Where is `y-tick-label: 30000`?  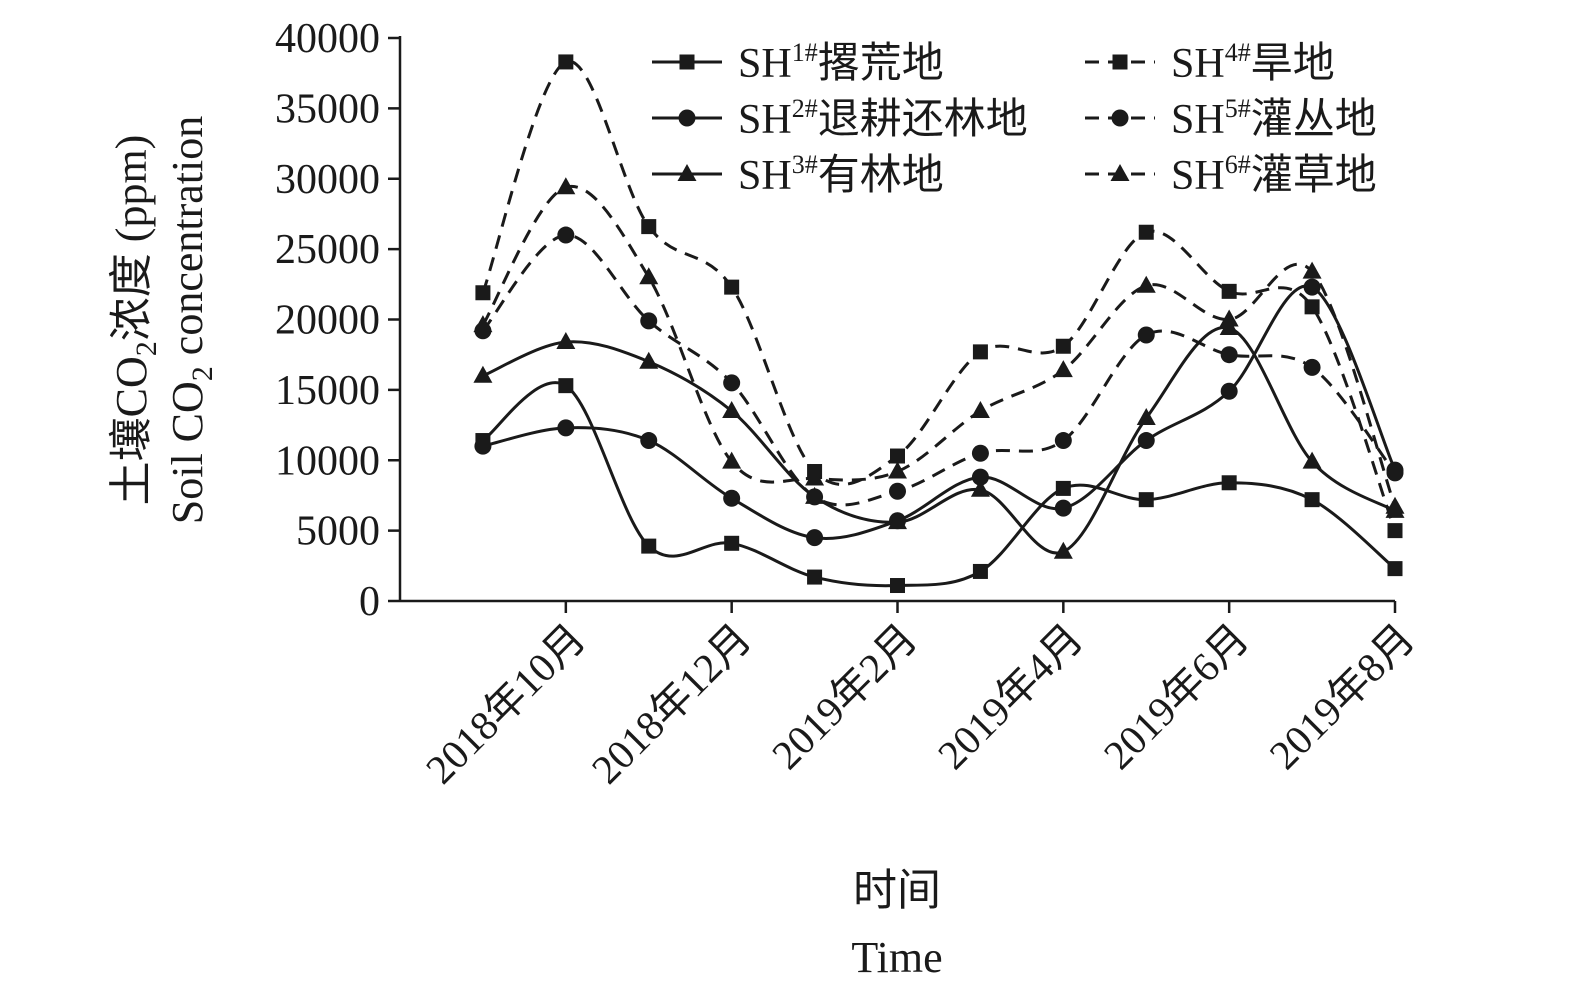 y-tick-label: 30000 is located at coordinates (327, 180).